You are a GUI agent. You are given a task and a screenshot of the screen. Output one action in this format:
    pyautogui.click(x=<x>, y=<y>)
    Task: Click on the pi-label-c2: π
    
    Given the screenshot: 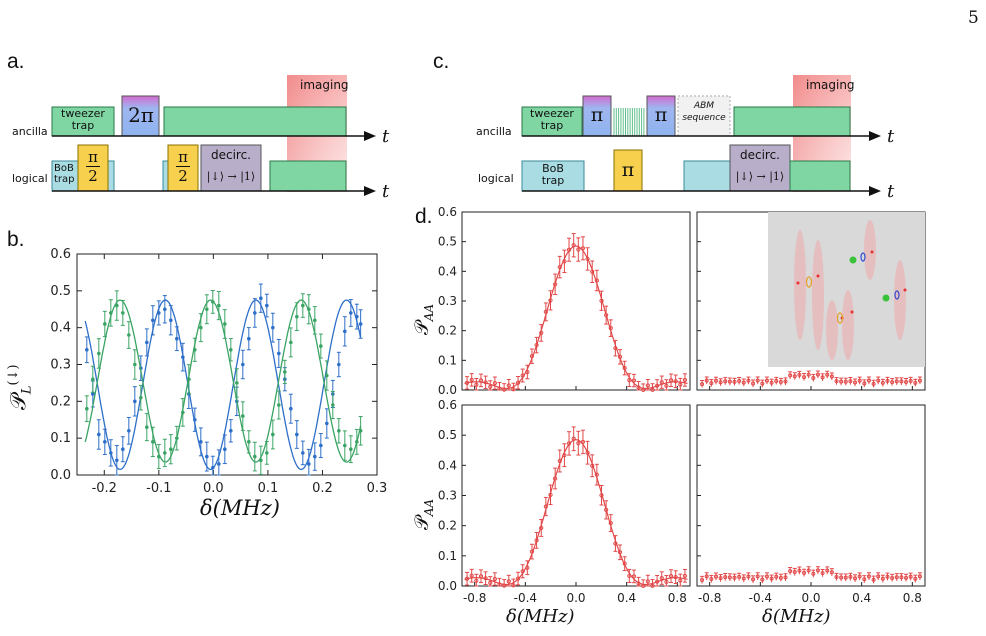 What is the action you would take?
    pyautogui.click(x=661, y=115)
    